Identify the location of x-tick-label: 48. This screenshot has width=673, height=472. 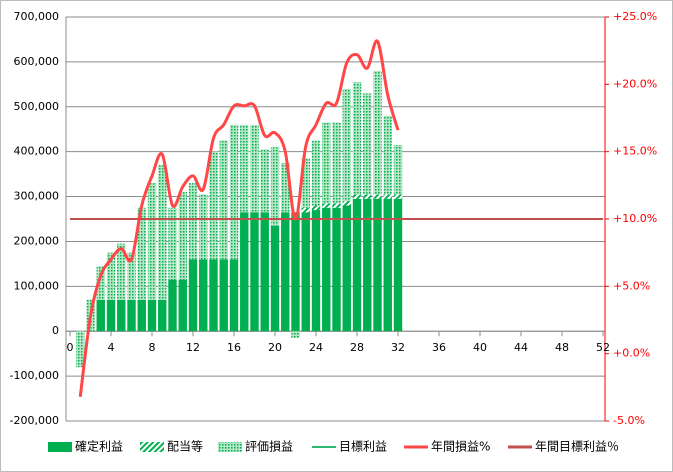
(562, 347).